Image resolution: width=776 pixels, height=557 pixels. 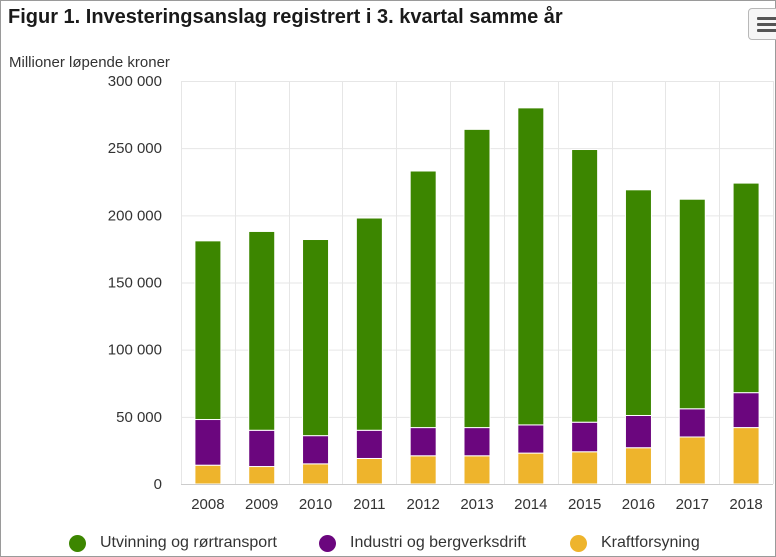 I want to click on y-axis-label: Millioner løpende kroner, so click(x=89, y=62).